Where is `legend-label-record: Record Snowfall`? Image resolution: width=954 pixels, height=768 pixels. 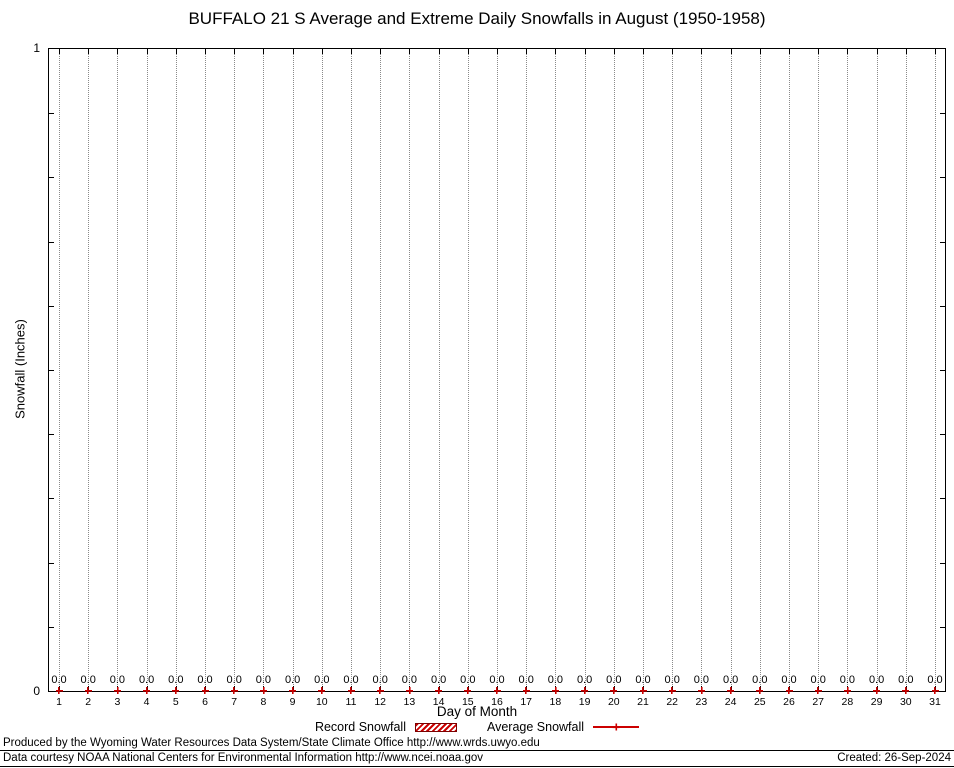
legend-label-record: Record Snowfall is located at coordinates (360, 727).